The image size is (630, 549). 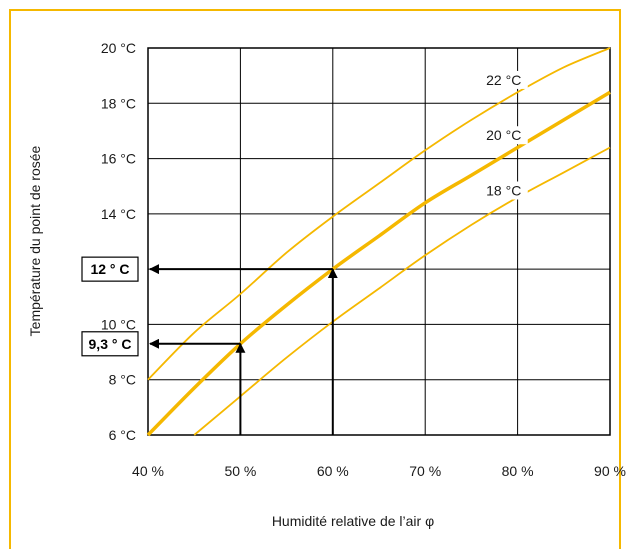 I want to click on x-tick-label: 80 %, so click(x=518, y=471).